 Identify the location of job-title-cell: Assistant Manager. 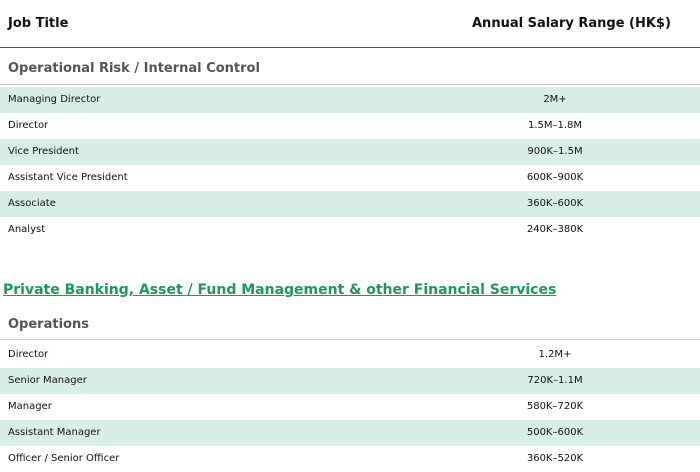
(54, 432).